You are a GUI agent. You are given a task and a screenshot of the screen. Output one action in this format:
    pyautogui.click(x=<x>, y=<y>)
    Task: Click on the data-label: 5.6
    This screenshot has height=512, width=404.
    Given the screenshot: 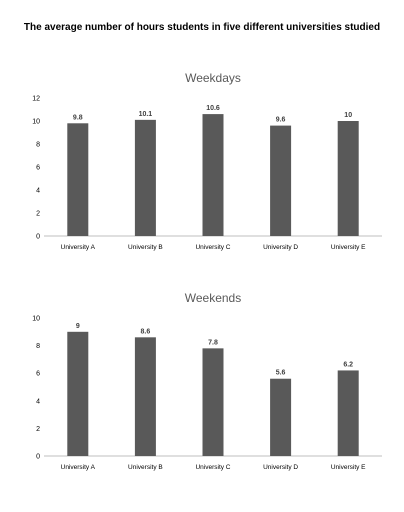 What is the action you would take?
    pyautogui.click(x=281, y=373)
    